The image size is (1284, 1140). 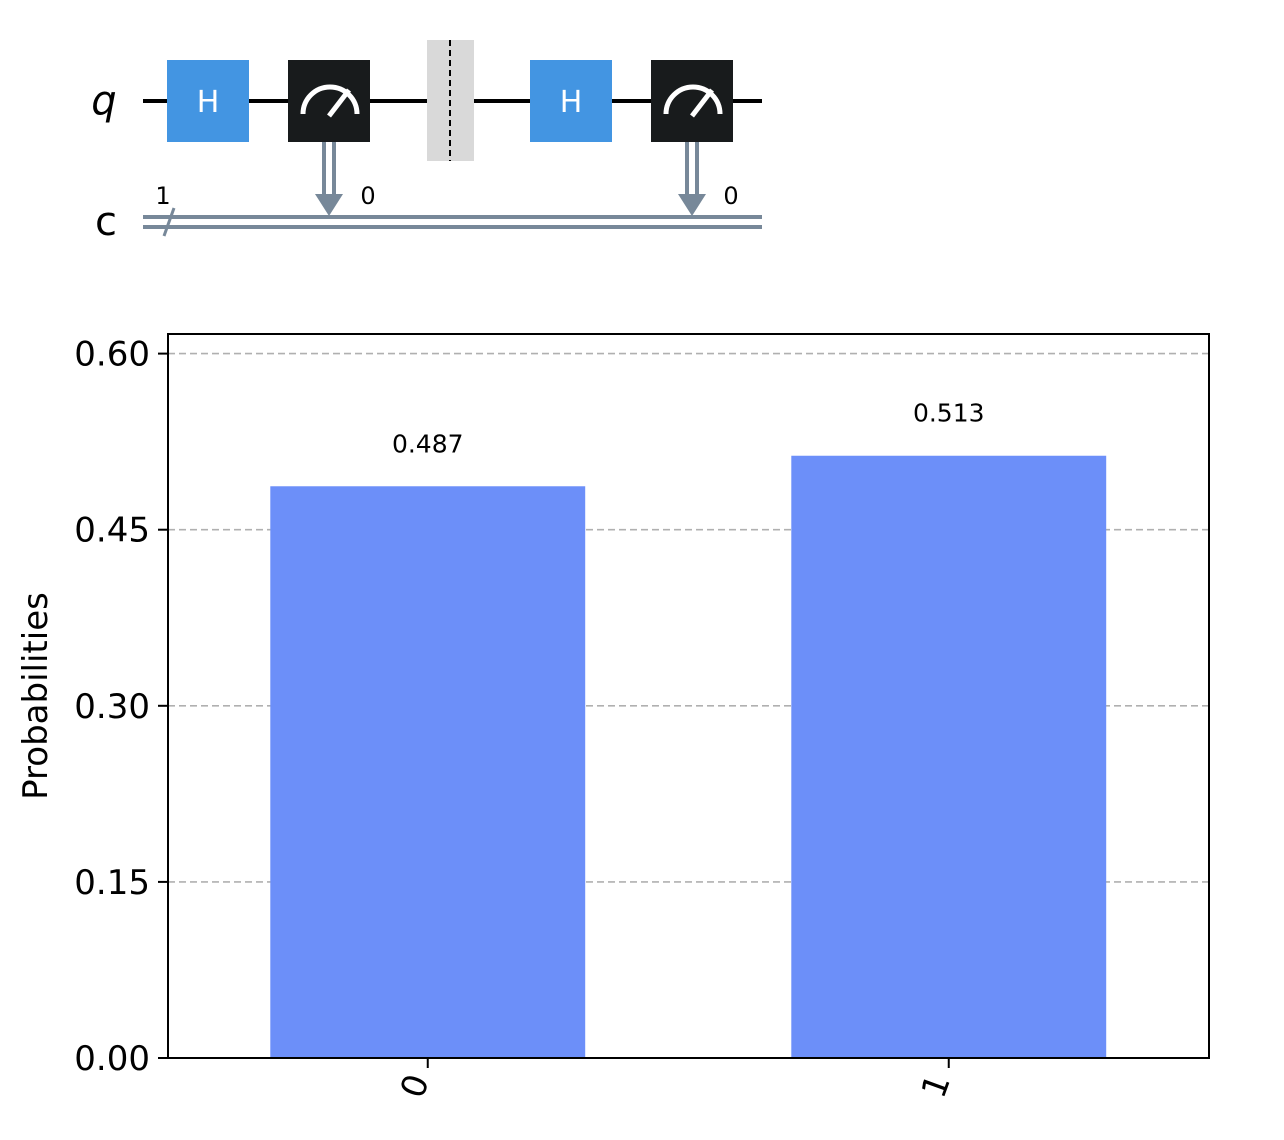 I want to click on h-gate-1-label: H, so click(x=208, y=102).